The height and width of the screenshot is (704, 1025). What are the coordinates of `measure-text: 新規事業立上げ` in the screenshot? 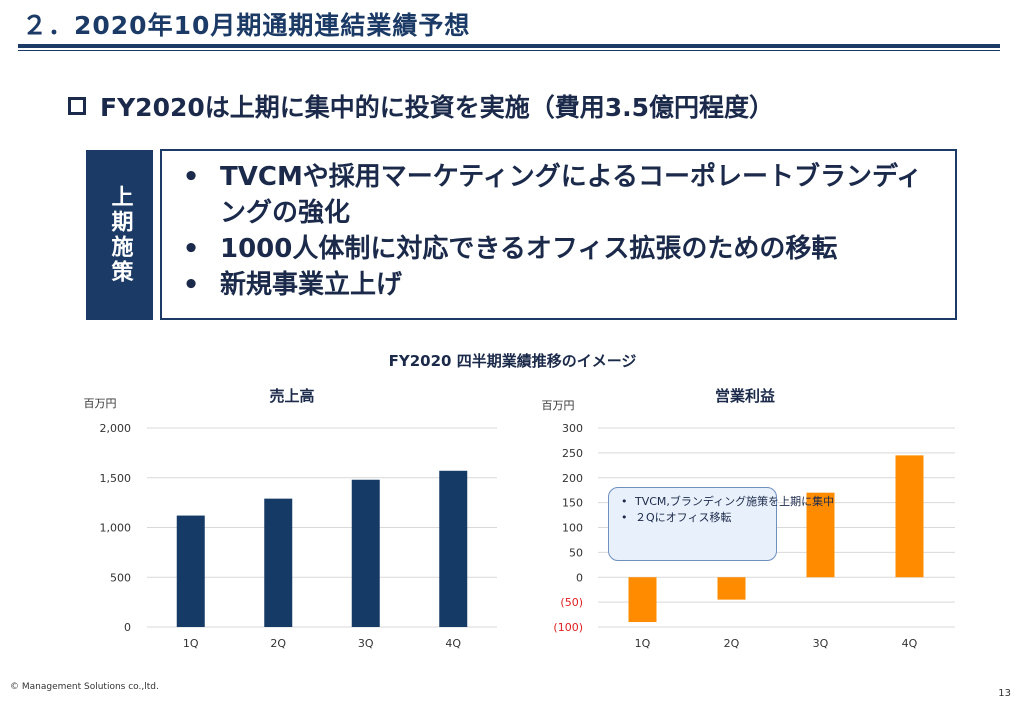 It's located at (311, 285).